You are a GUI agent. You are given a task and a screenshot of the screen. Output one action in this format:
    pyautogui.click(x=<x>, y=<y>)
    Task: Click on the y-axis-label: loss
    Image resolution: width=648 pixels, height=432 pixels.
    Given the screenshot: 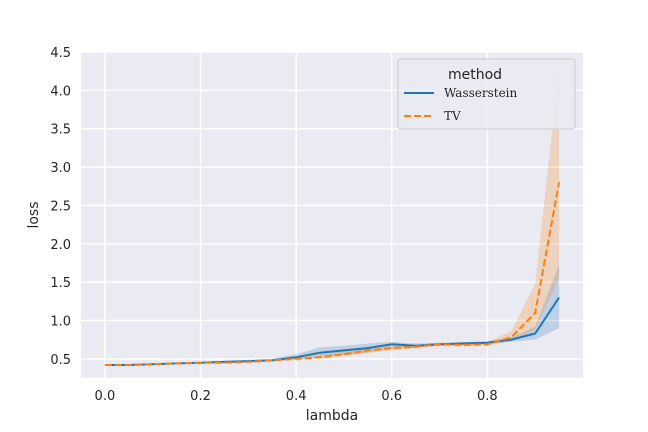 What is the action you would take?
    pyautogui.click(x=34, y=214)
    